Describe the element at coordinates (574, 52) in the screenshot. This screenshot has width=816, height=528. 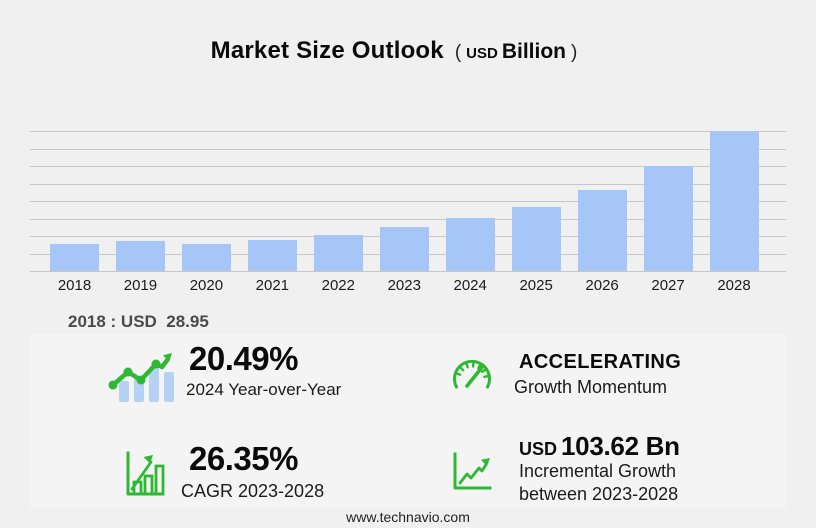
I see `title-close-paren: )` at that location.